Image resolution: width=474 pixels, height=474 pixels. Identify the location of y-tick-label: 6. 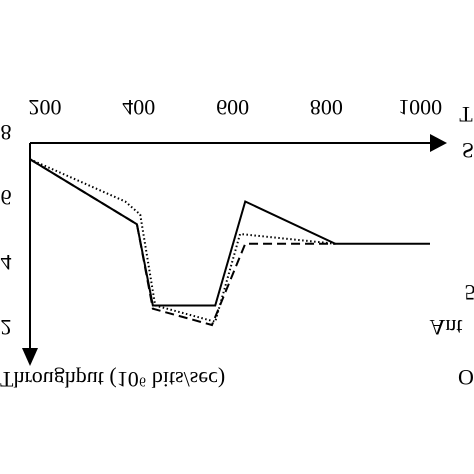
(6, 197).